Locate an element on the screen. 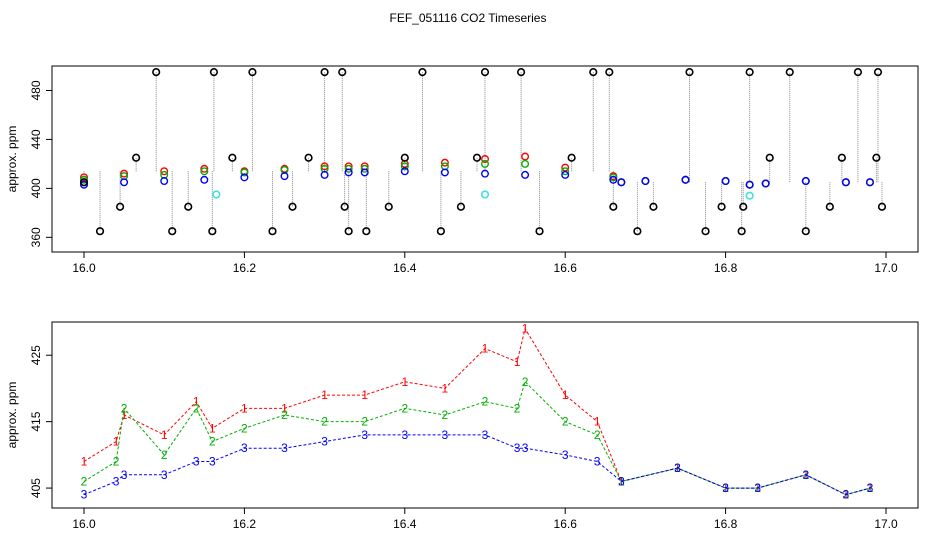 This screenshot has width=936, height=540. panel0-x-tick-label: 16.8 is located at coordinates (726, 268).